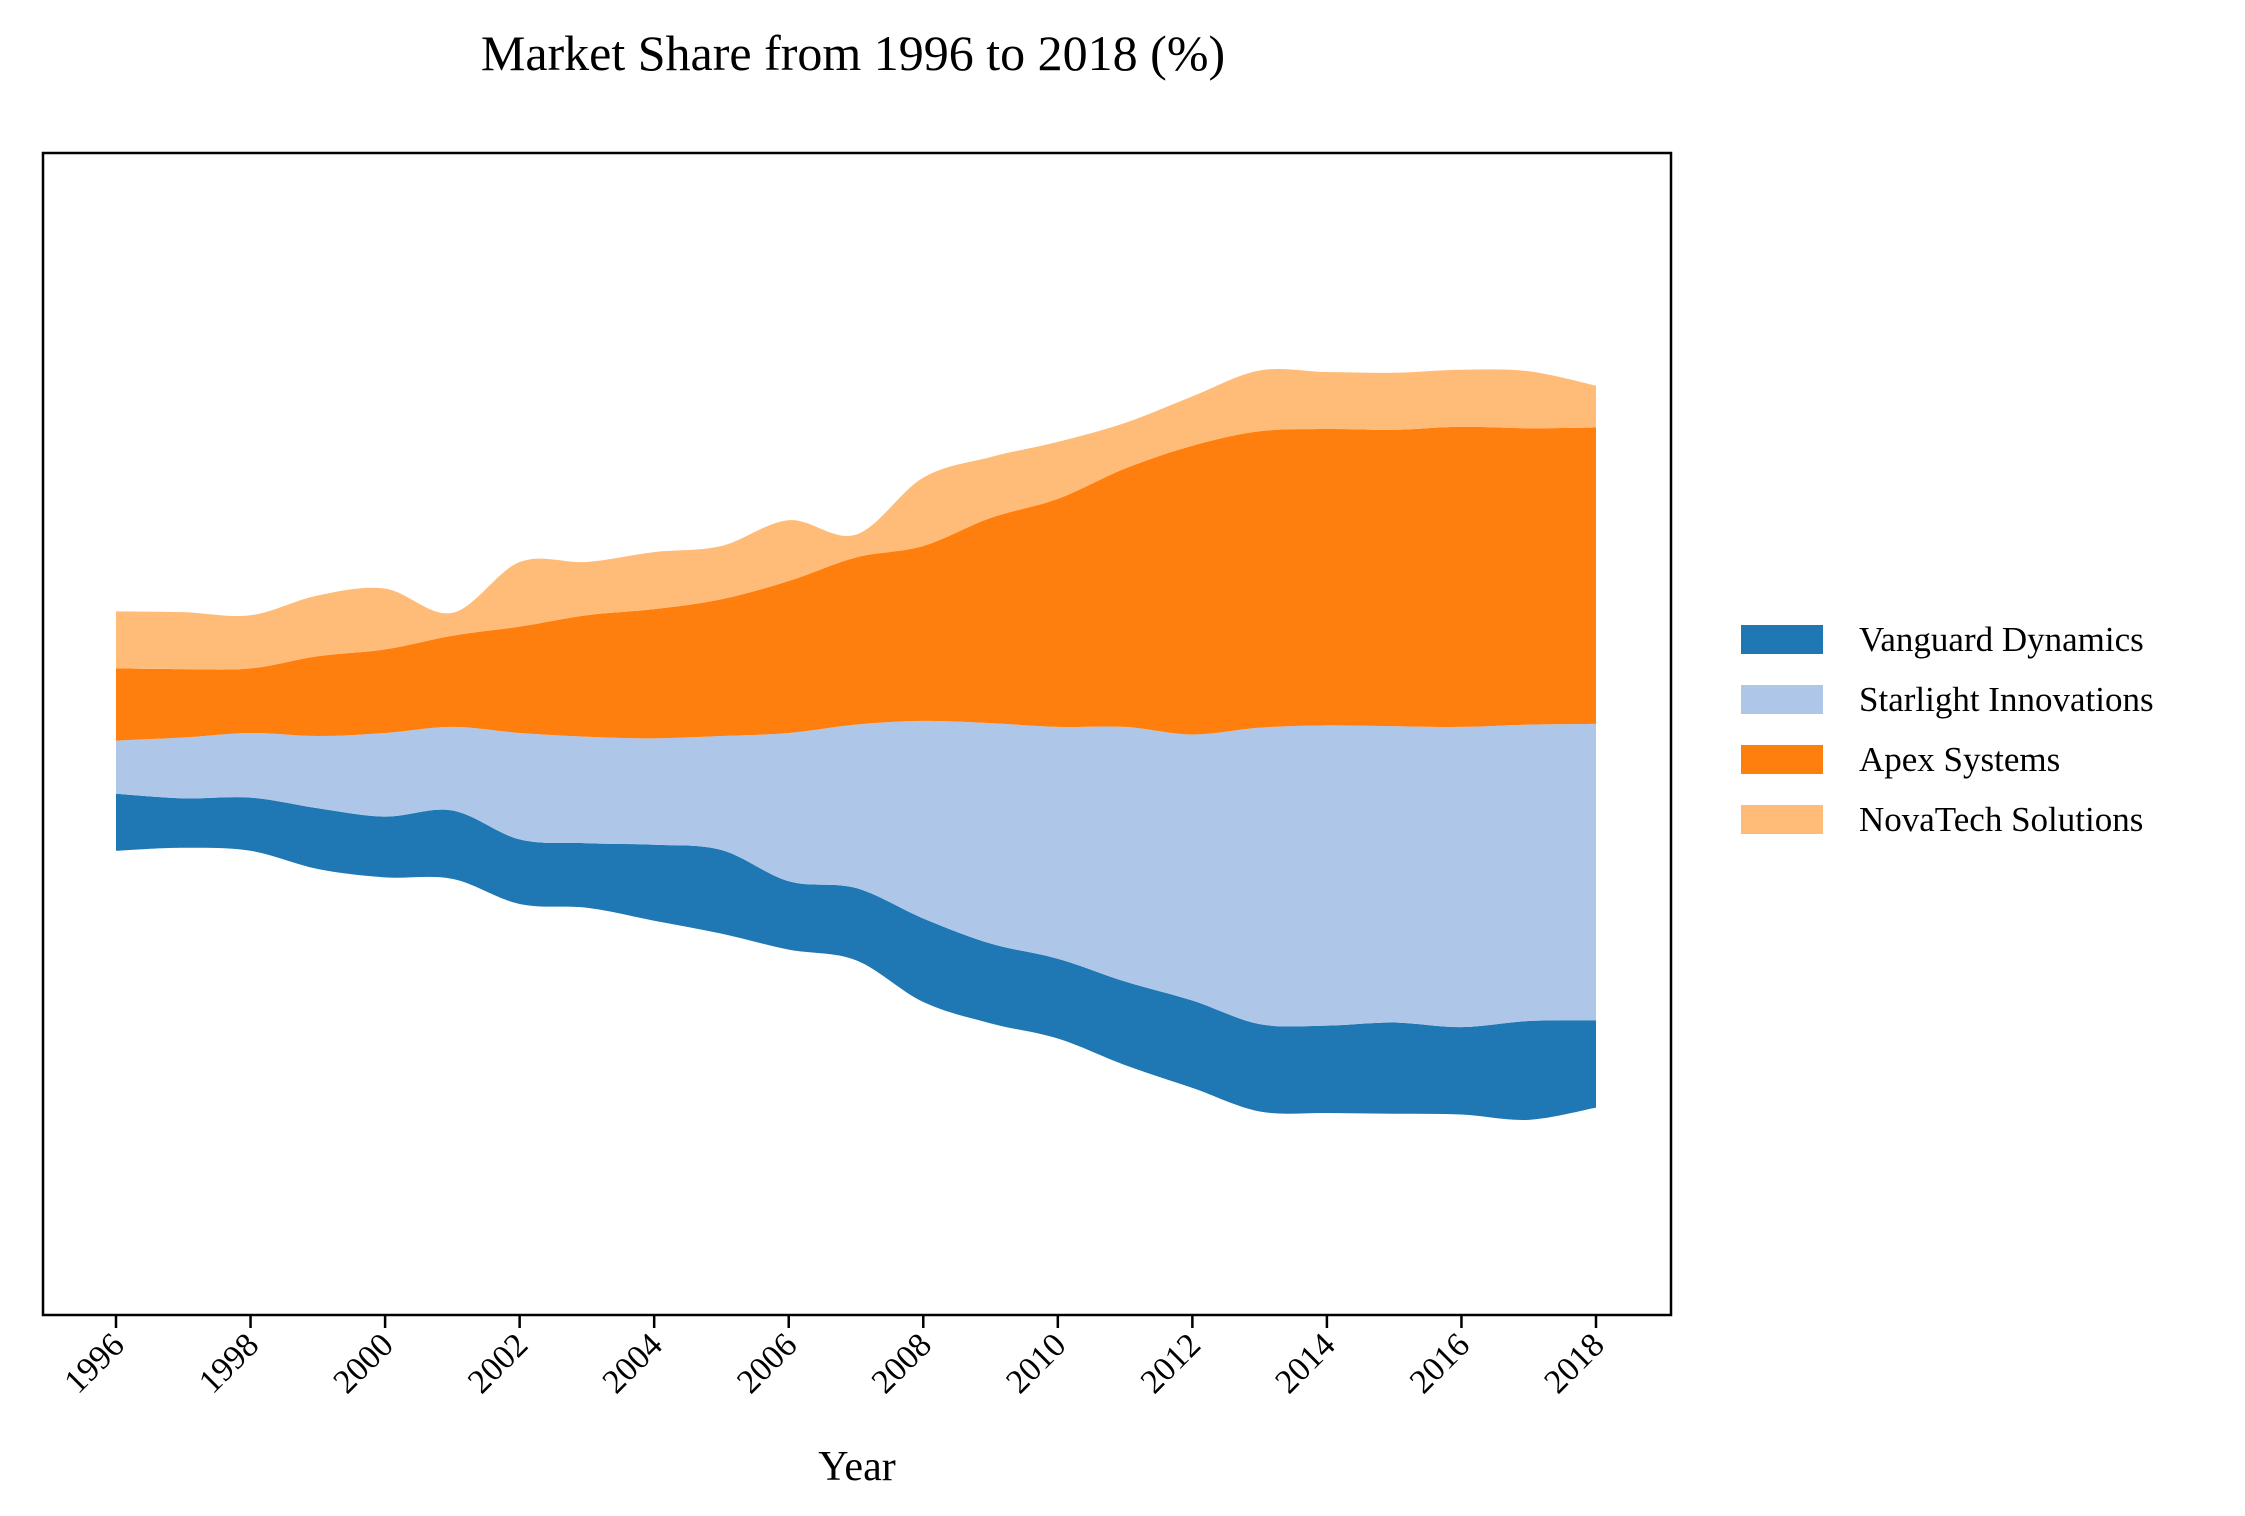  Describe the element at coordinates (1171, 1363) in the screenshot. I see `x-tick-label-2012: 2012` at that location.